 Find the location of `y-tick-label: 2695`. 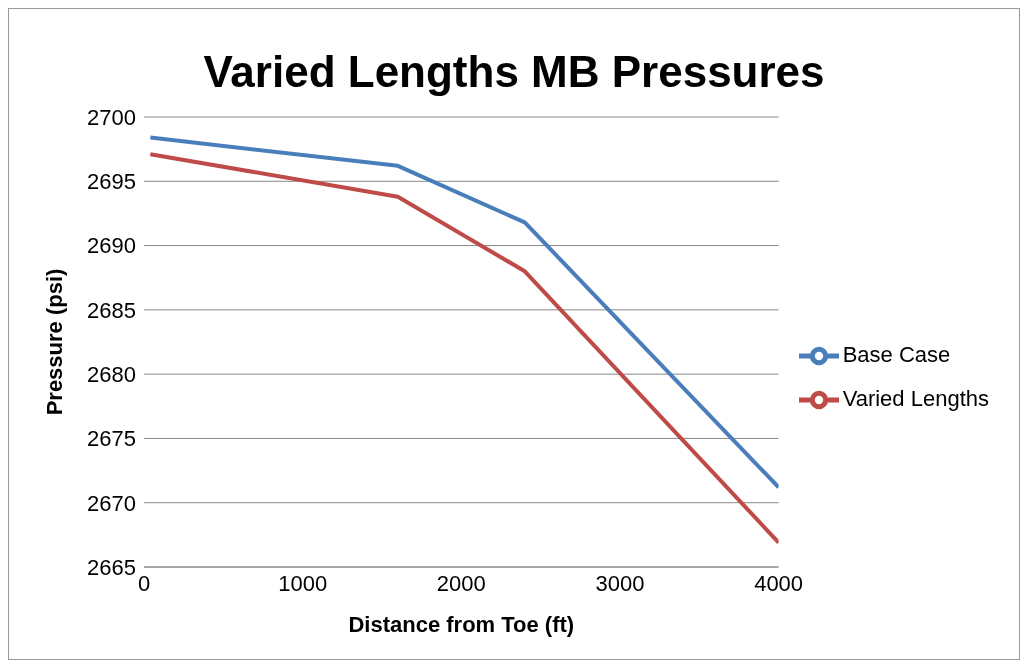

y-tick-label: 2695 is located at coordinates (111, 182).